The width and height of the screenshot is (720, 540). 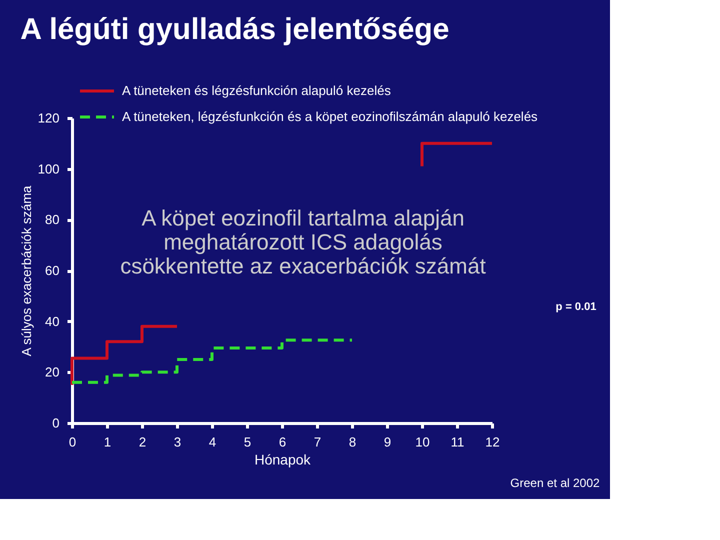 I want to click on chart-title: A légúti gyulladás jelentősége, so click(x=235, y=29).